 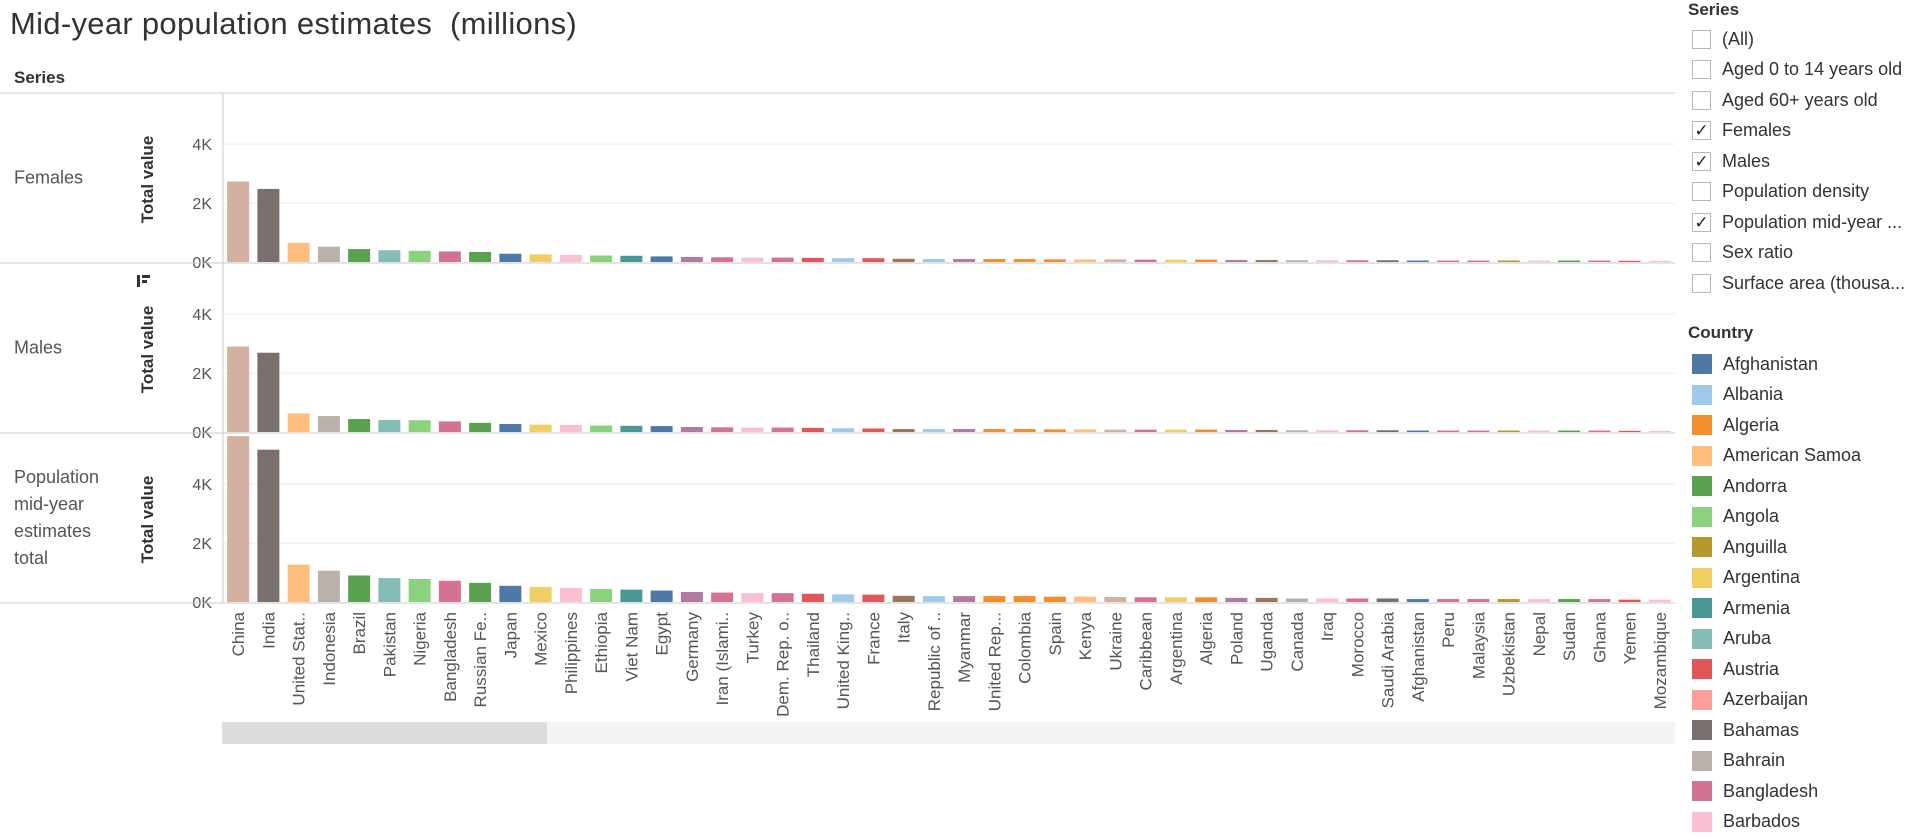 What do you see at coordinates (1448, 630) in the screenshot?
I see `x-tick-label: Peru` at bounding box center [1448, 630].